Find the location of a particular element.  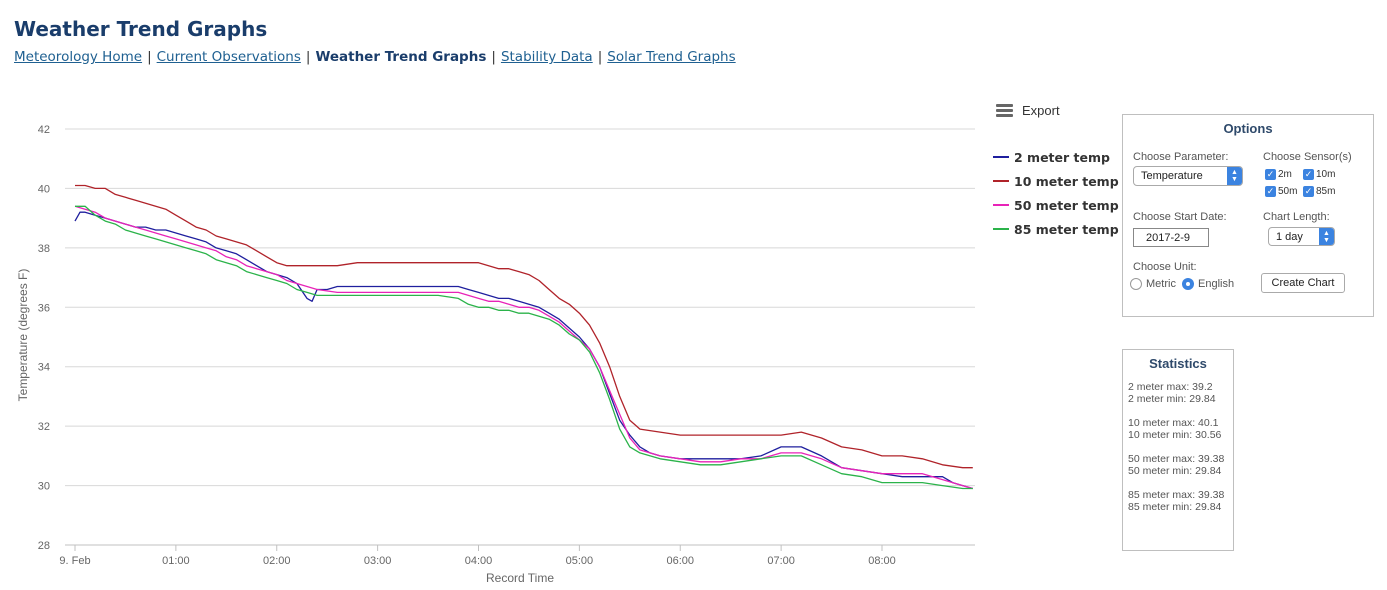

stat-group-85m: 85 meter max: 39.38 85 meter min: 29.84 is located at coordinates (1176, 501).